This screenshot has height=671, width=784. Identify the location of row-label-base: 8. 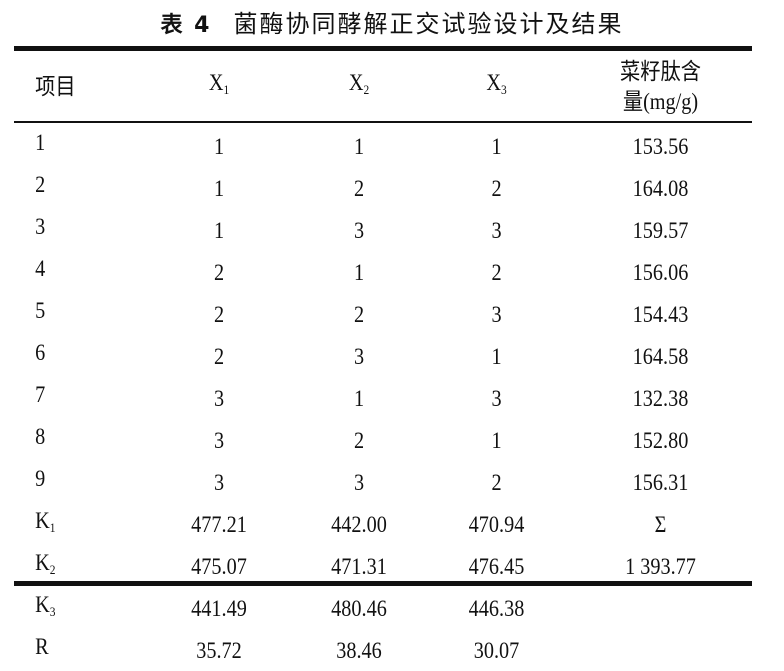
(40, 436).